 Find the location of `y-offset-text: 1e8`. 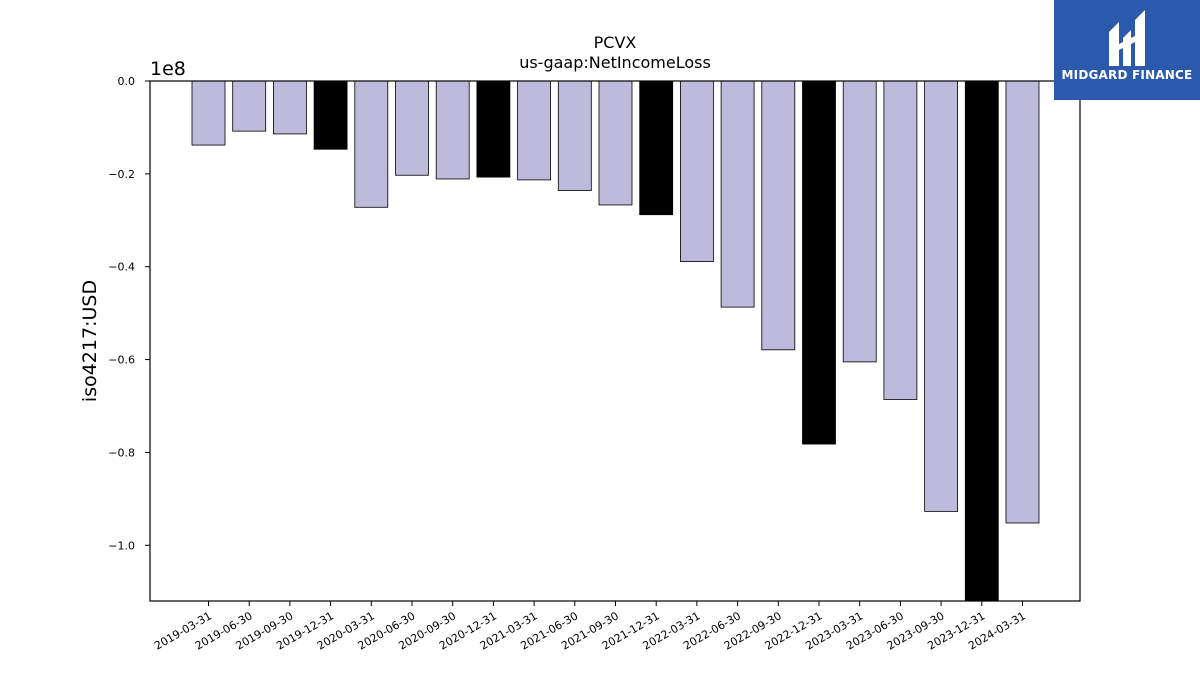

y-offset-text: 1e8 is located at coordinates (168, 69).